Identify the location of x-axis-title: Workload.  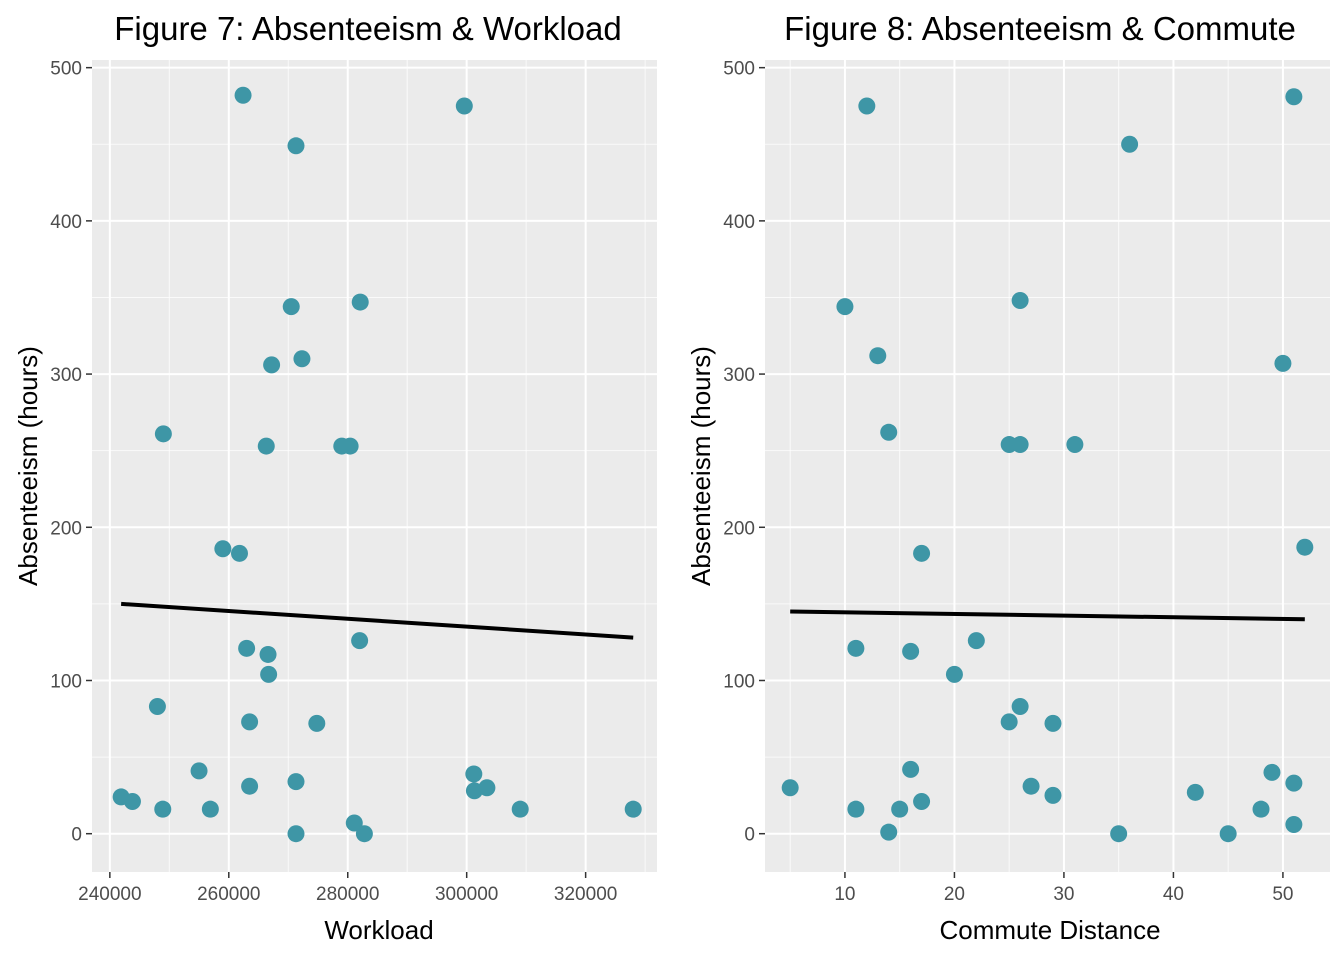
(378, 930).